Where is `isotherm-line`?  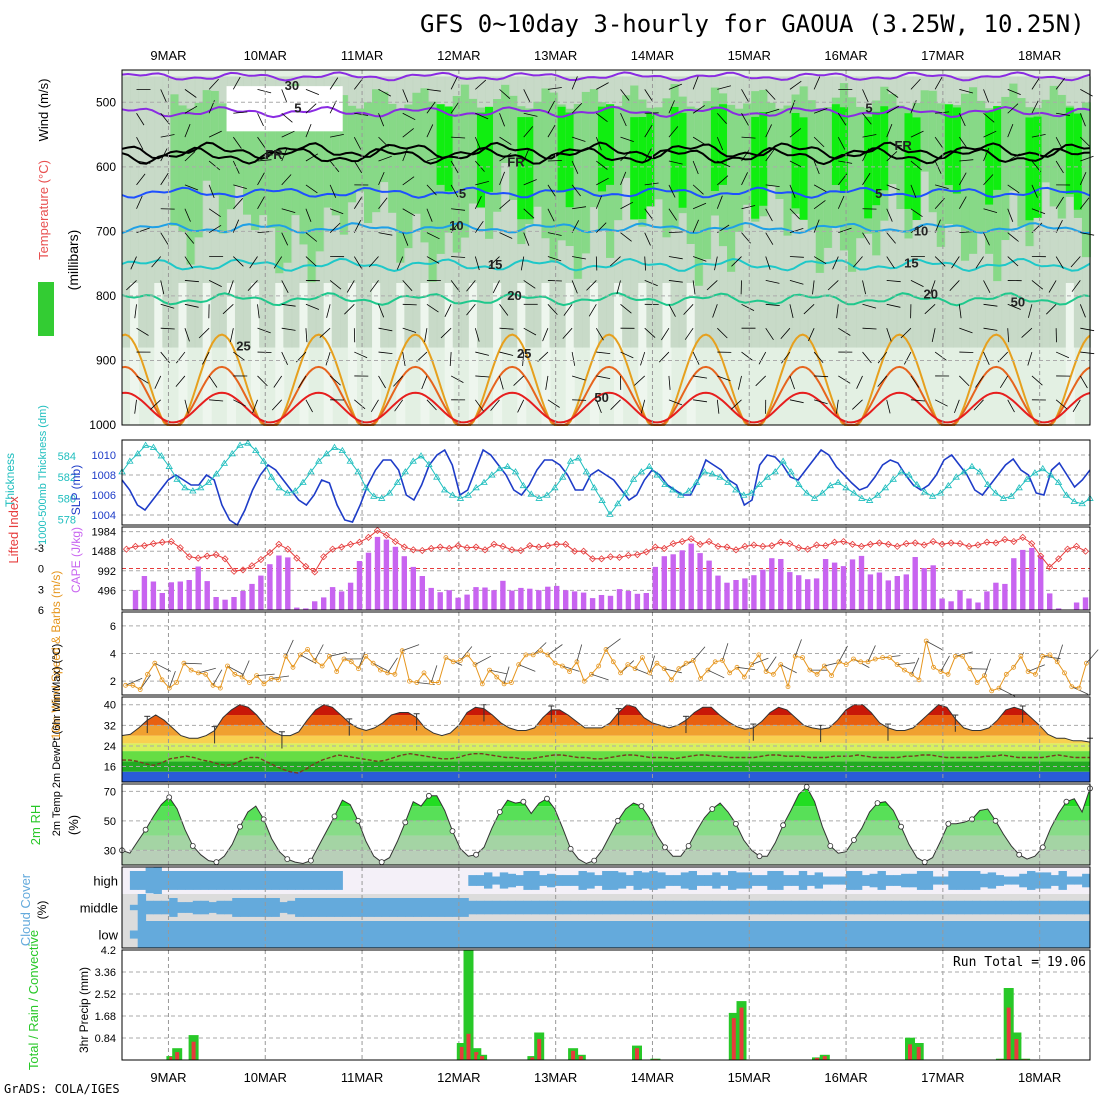 isotherm-line is located at coordinates (606, 299).